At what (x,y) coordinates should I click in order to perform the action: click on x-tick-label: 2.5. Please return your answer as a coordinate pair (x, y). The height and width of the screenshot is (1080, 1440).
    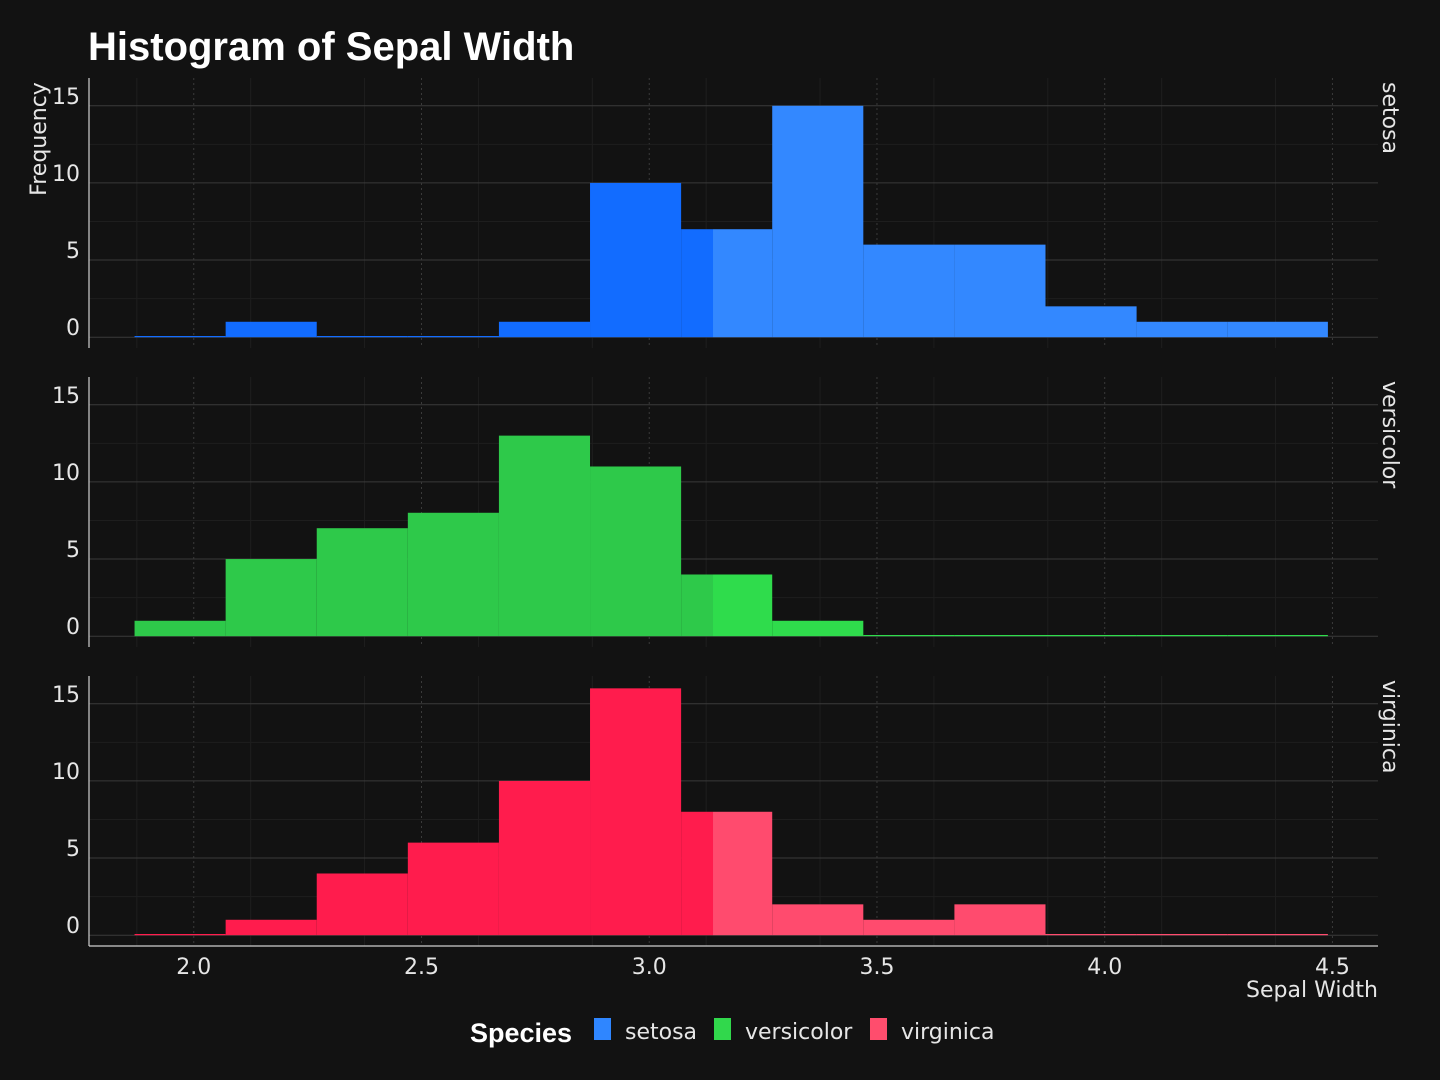
    Looking at the image, I should click on (421, 967).